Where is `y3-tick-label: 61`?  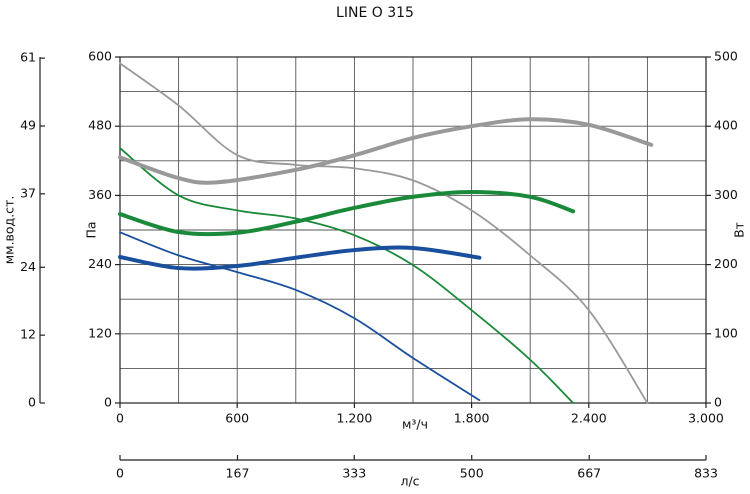 y3-tick-label: 61 is located at coordinates (28, 57).